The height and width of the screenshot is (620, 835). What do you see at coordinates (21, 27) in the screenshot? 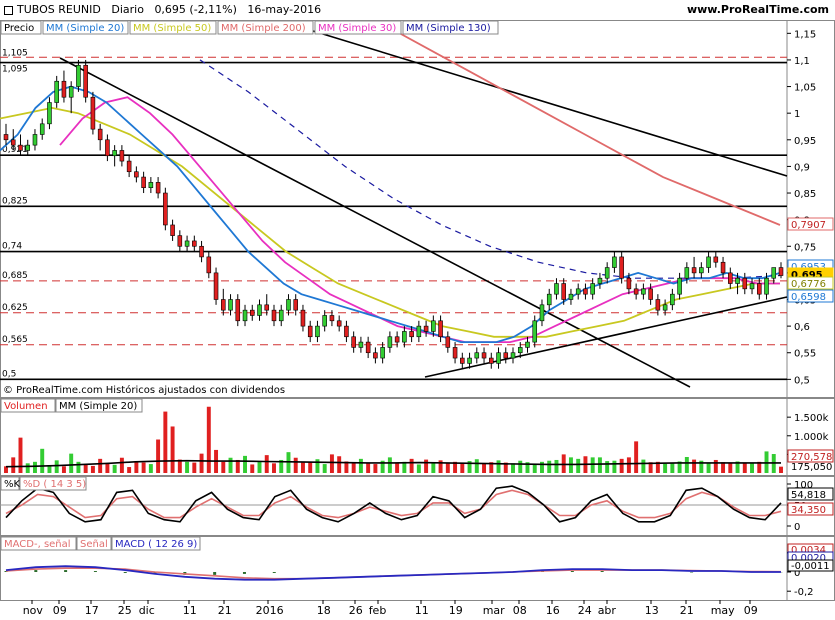
I see `price-label-box` at bounding box center [21, 27].